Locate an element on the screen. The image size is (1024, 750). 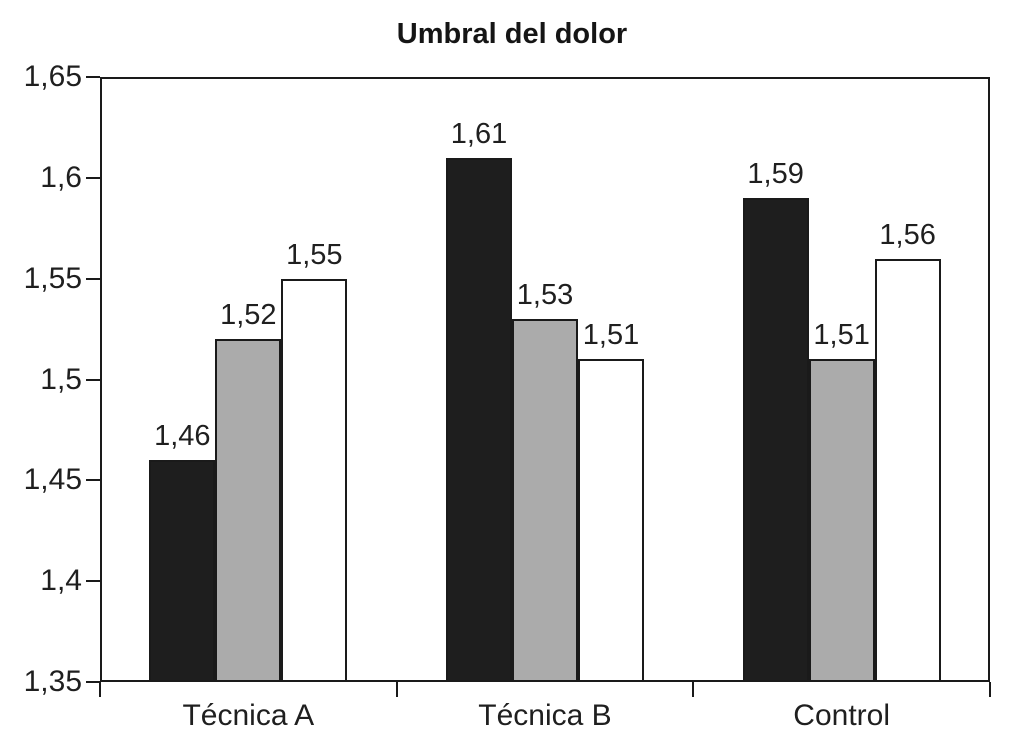
bar-value-label: 1,46 is located at coordinates (182, 436).